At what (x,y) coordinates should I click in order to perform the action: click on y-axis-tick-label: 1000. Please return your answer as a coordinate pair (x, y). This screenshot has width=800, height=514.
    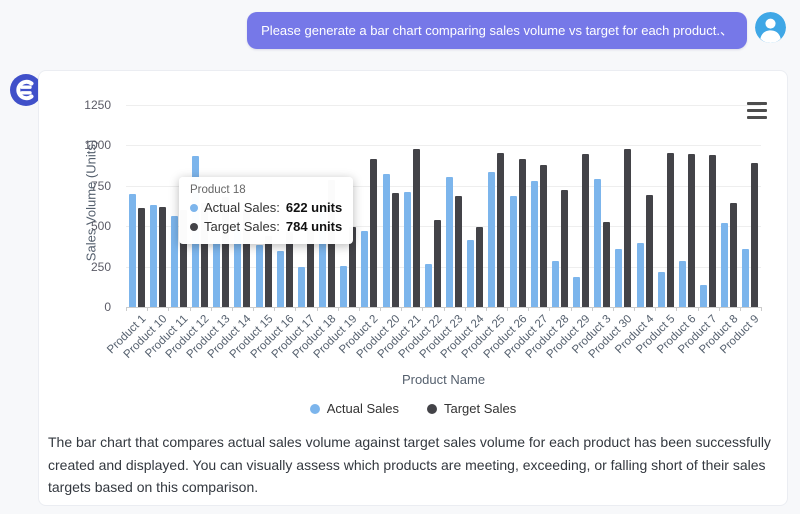
    Looking at the image, I should click on (97, 145).